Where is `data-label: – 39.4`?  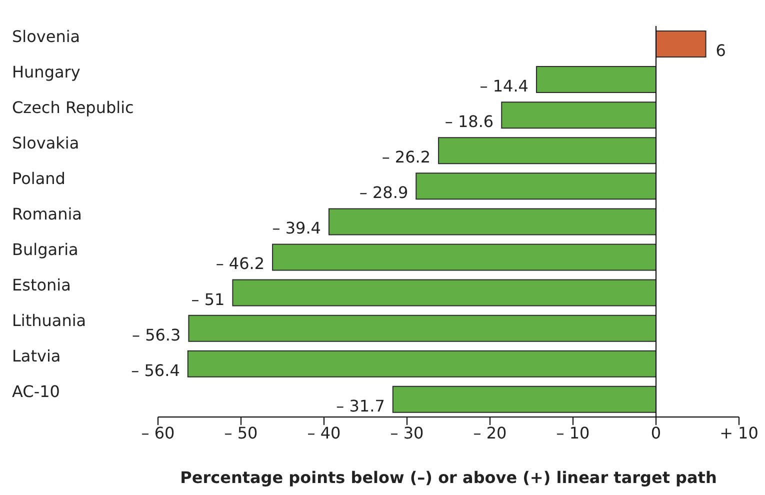
data-label: – 39.4 is located at coordinates (296, 228).